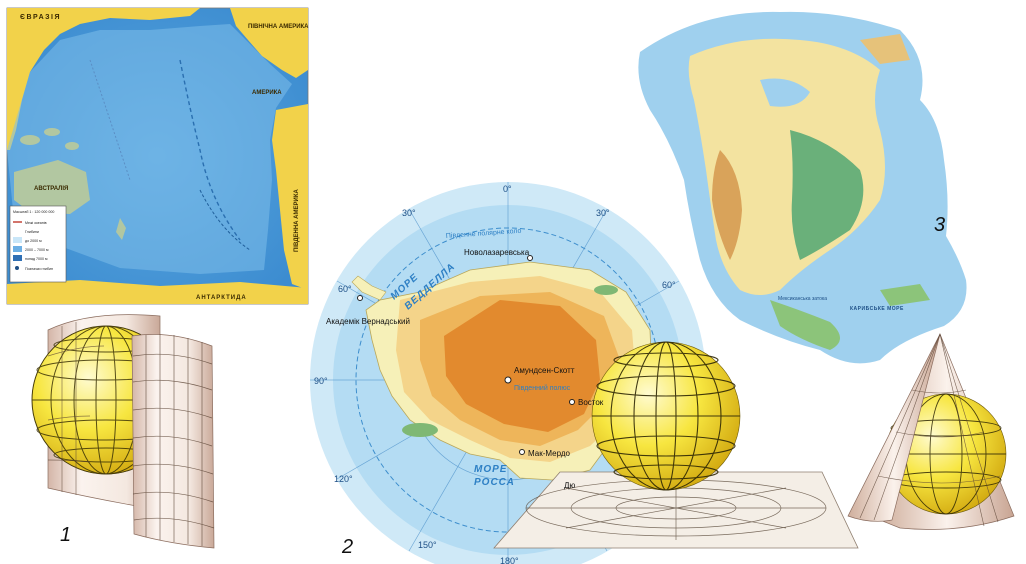 Image resolution: width=1026 pixels, height=564 pixels. Describe the element at coordinates (343, 479) in the screenshot. I see `meridian-label: 120°` at that location.